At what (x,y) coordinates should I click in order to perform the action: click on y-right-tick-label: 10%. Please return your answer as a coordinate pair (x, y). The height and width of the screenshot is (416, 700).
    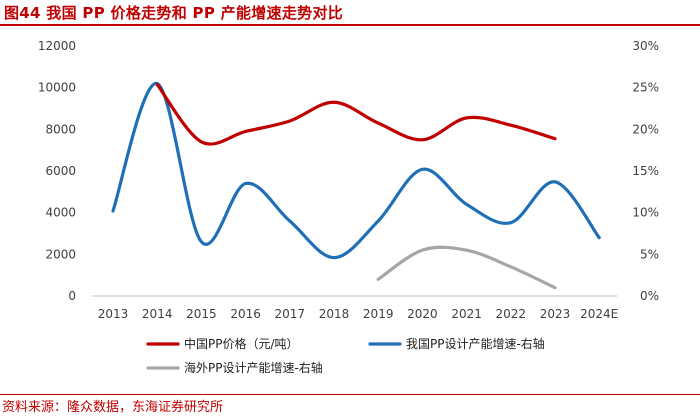
    Looking at the image, I should click on (645, 213).